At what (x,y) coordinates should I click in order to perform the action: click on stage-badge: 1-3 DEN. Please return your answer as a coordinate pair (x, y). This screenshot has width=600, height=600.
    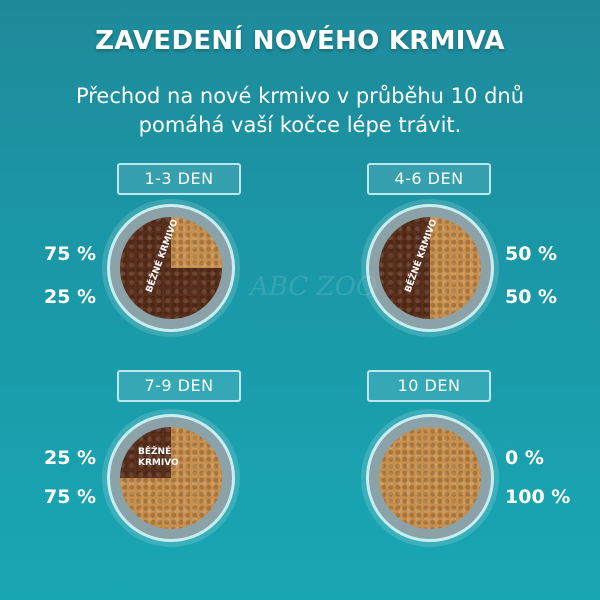
    Looking at the image, I should click on (179, 179).